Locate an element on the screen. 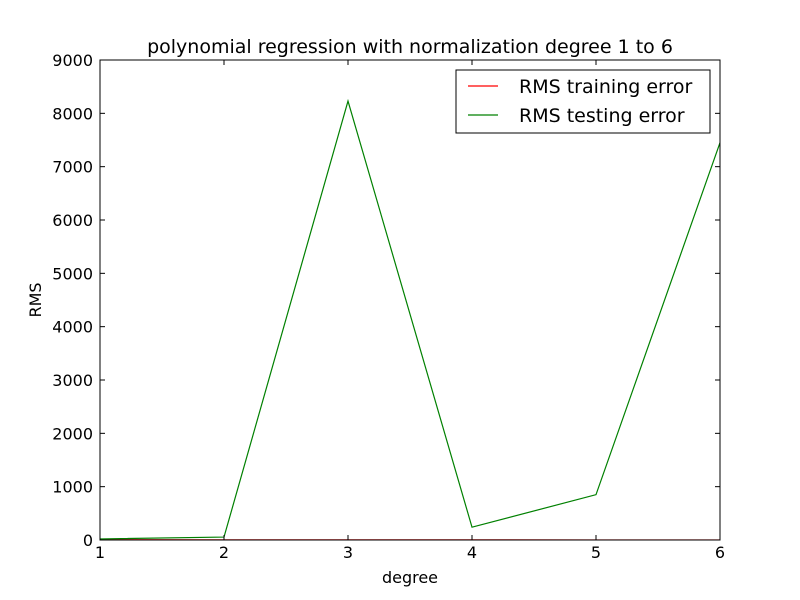 The width and height of the screenshot is (800, 600). x-tick-label: 6 is located at coordinates (720, 552).